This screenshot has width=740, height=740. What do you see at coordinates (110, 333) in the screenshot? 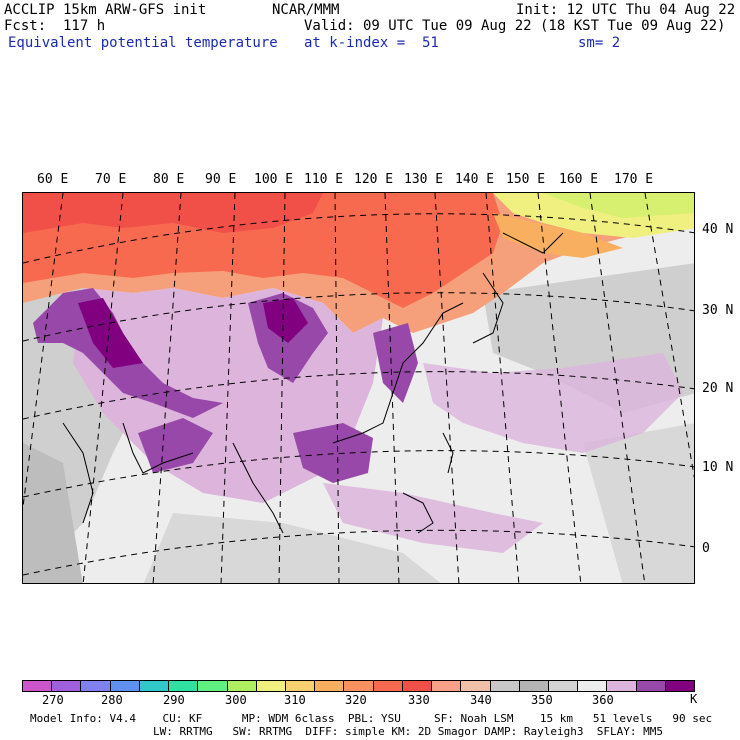
I see `deepest-purple-himalaya` at bounding box center [110, 333].